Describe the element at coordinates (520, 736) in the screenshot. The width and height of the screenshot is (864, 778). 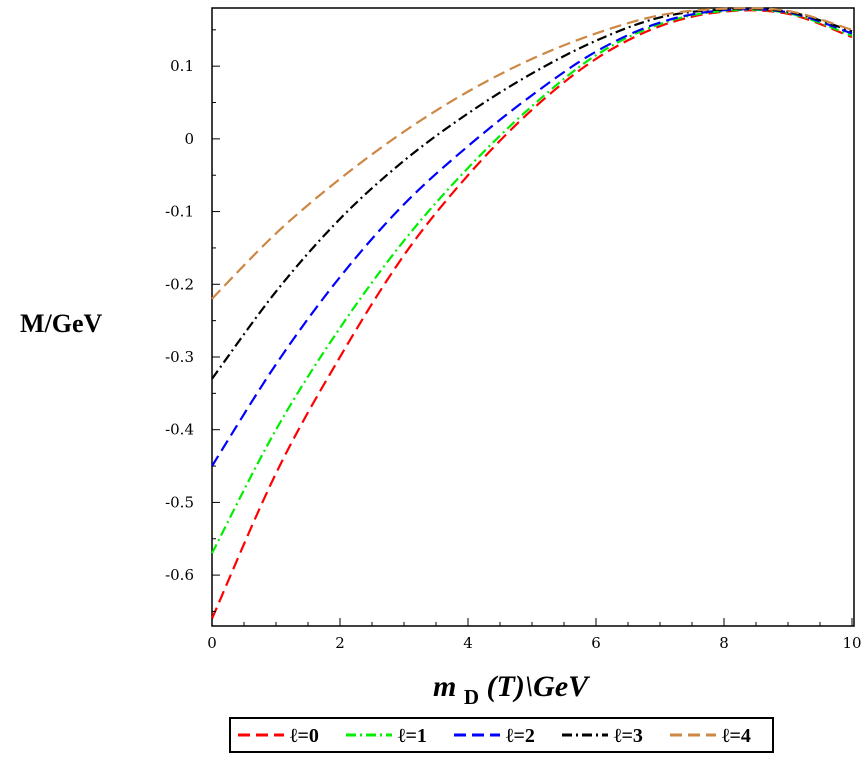
I see `legend-label-l2: ℓ=2` at that location.